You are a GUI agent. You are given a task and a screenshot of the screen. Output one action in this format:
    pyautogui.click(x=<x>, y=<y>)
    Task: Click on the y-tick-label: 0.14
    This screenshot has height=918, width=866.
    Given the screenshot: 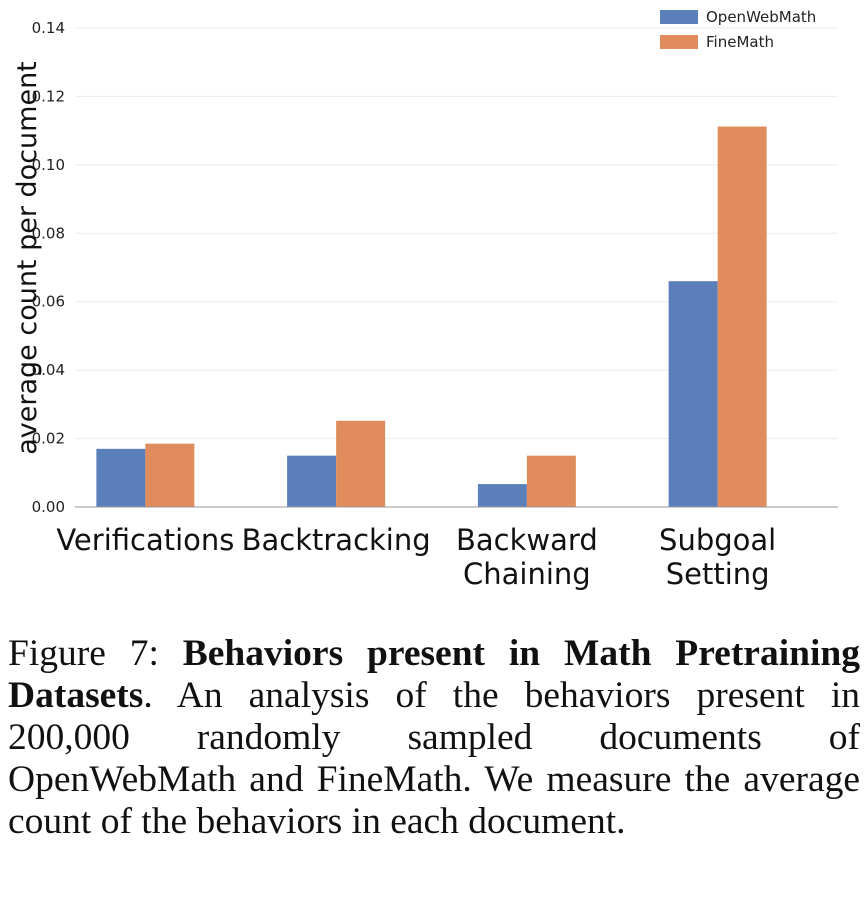 What is the action you would take?
    pyautogui.click(x=48, y=28)
    